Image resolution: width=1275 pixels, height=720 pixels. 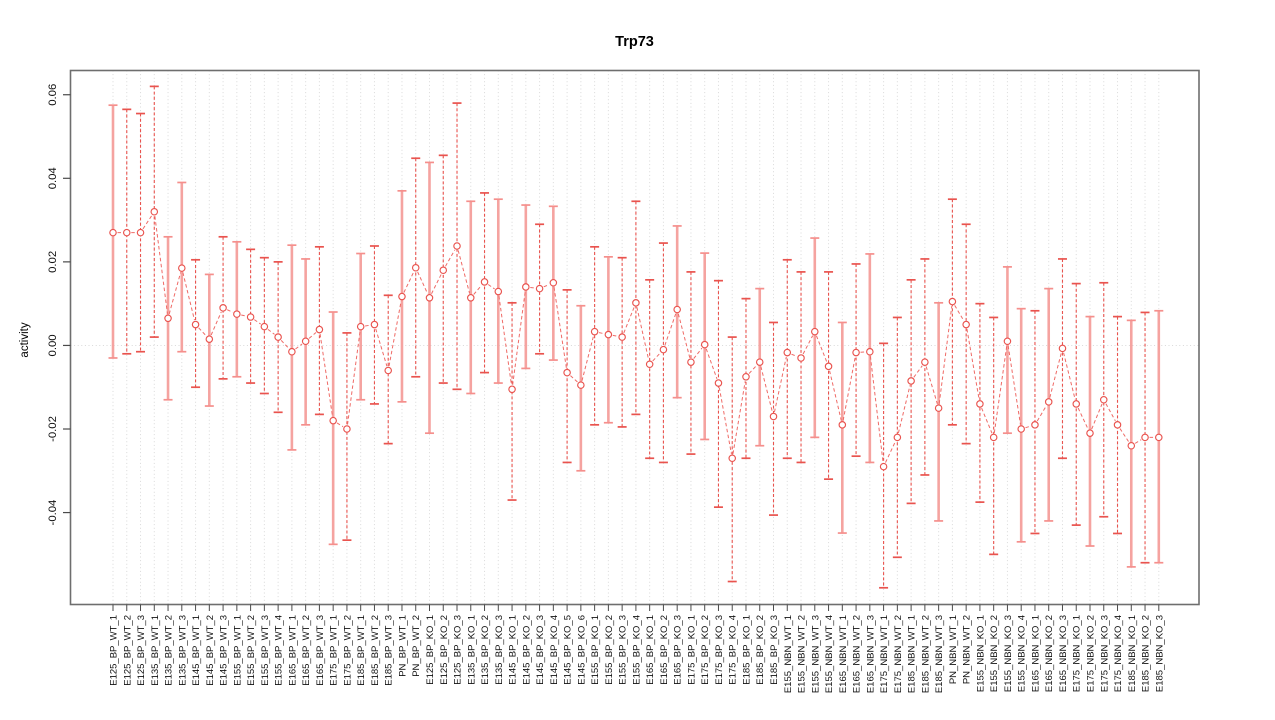 I want to click on x-tick-label: E135_BP_WT_2, so click(x=169, y=650).